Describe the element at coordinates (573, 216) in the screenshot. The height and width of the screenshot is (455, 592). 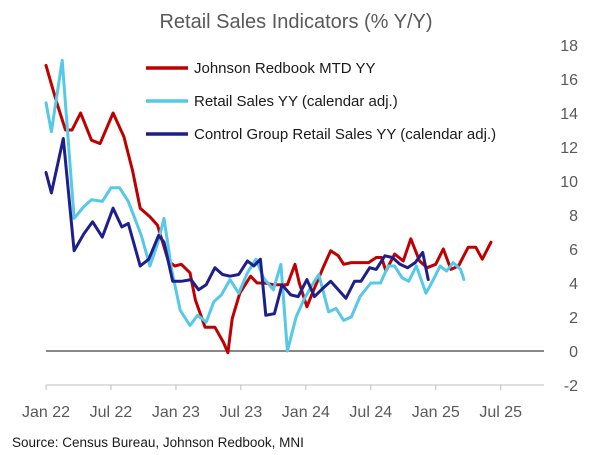
I see `y-tick-label: 8` at that location.